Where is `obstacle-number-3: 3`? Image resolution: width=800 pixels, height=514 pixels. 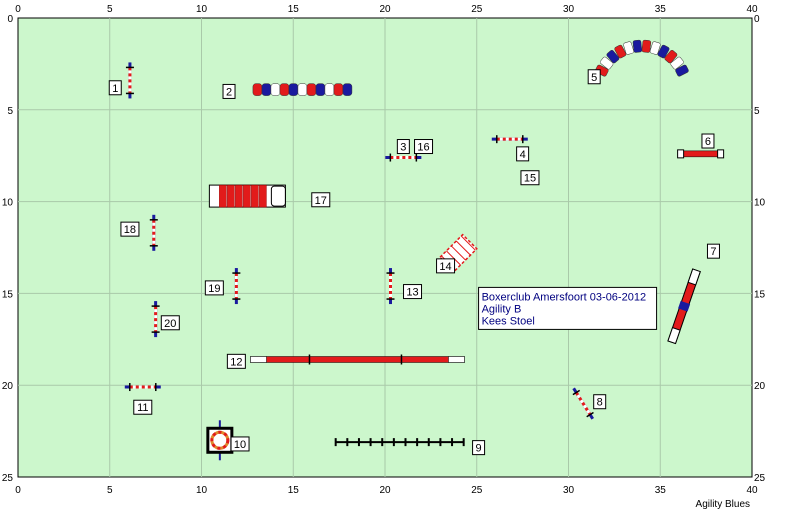 obstacle-number-3: 3 is located at coordinates (403, 147).